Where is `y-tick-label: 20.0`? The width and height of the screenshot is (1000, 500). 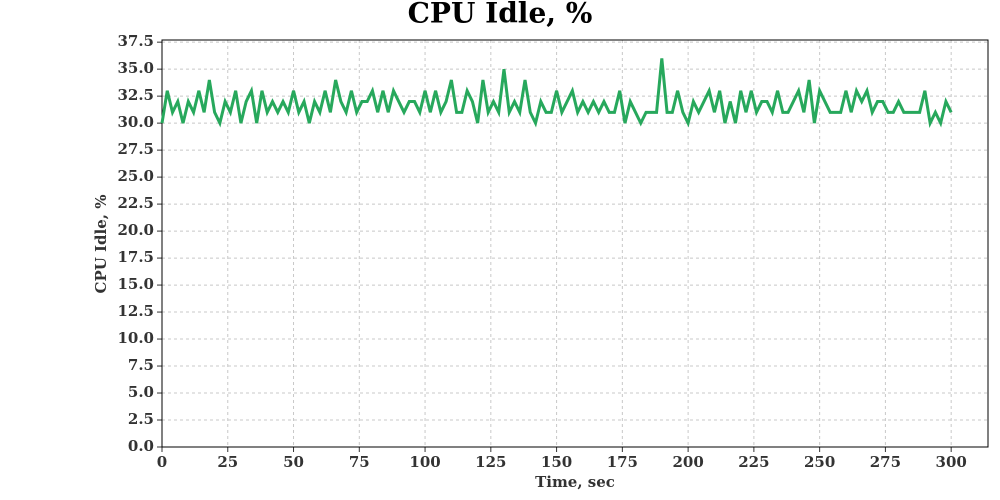
y-tick-label: 20.0 is located at coordinates (135, 230).